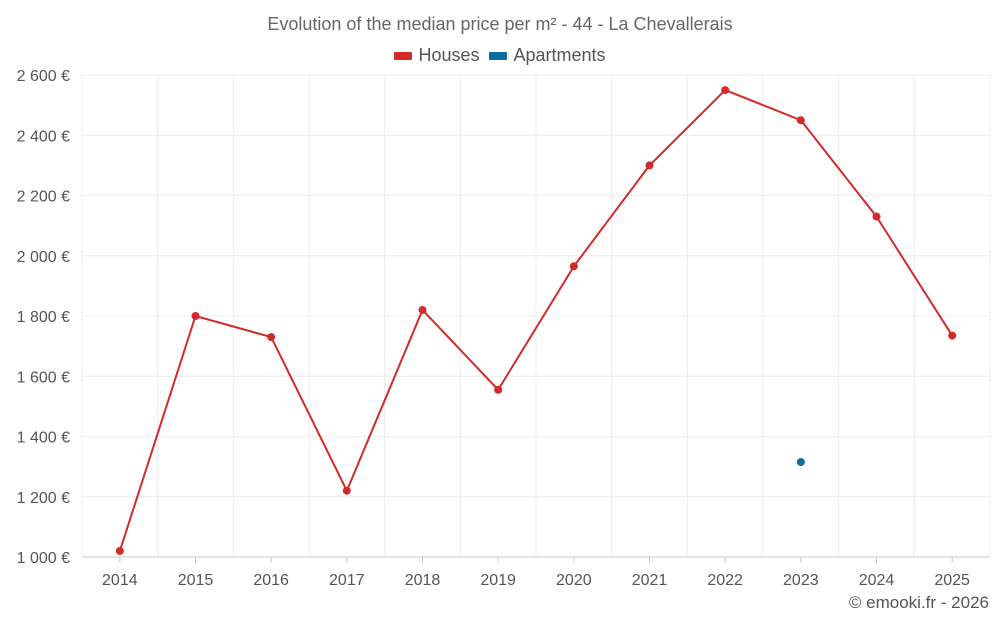  Describe the element at coordinates (918, 602) in the screenshot. I see `credit-text: © emooki.fr - 2026` at that location.